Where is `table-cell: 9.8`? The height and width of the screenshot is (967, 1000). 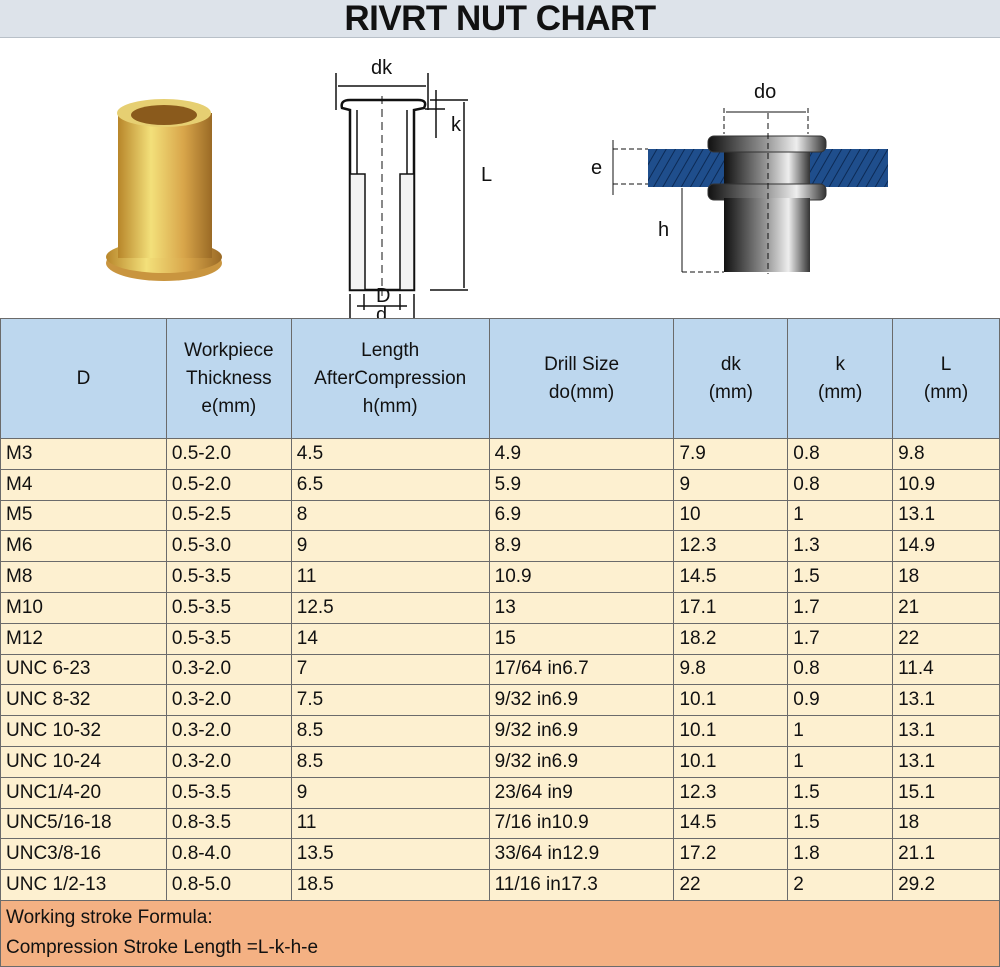
table-cell: 9.8 is located at coordinates (946, 454).